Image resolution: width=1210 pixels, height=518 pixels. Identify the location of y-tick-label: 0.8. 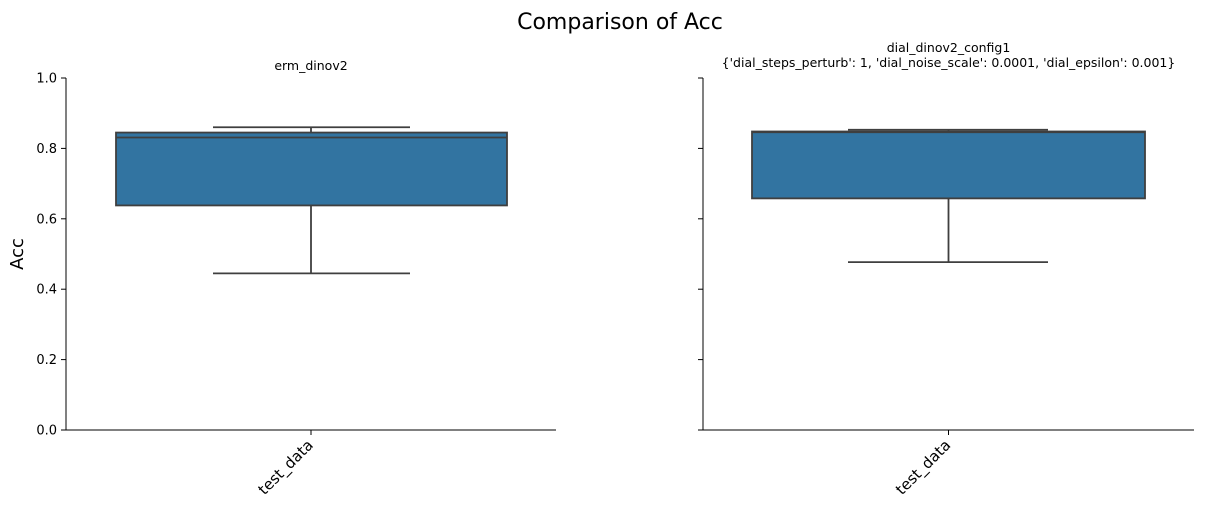
(46, 149).